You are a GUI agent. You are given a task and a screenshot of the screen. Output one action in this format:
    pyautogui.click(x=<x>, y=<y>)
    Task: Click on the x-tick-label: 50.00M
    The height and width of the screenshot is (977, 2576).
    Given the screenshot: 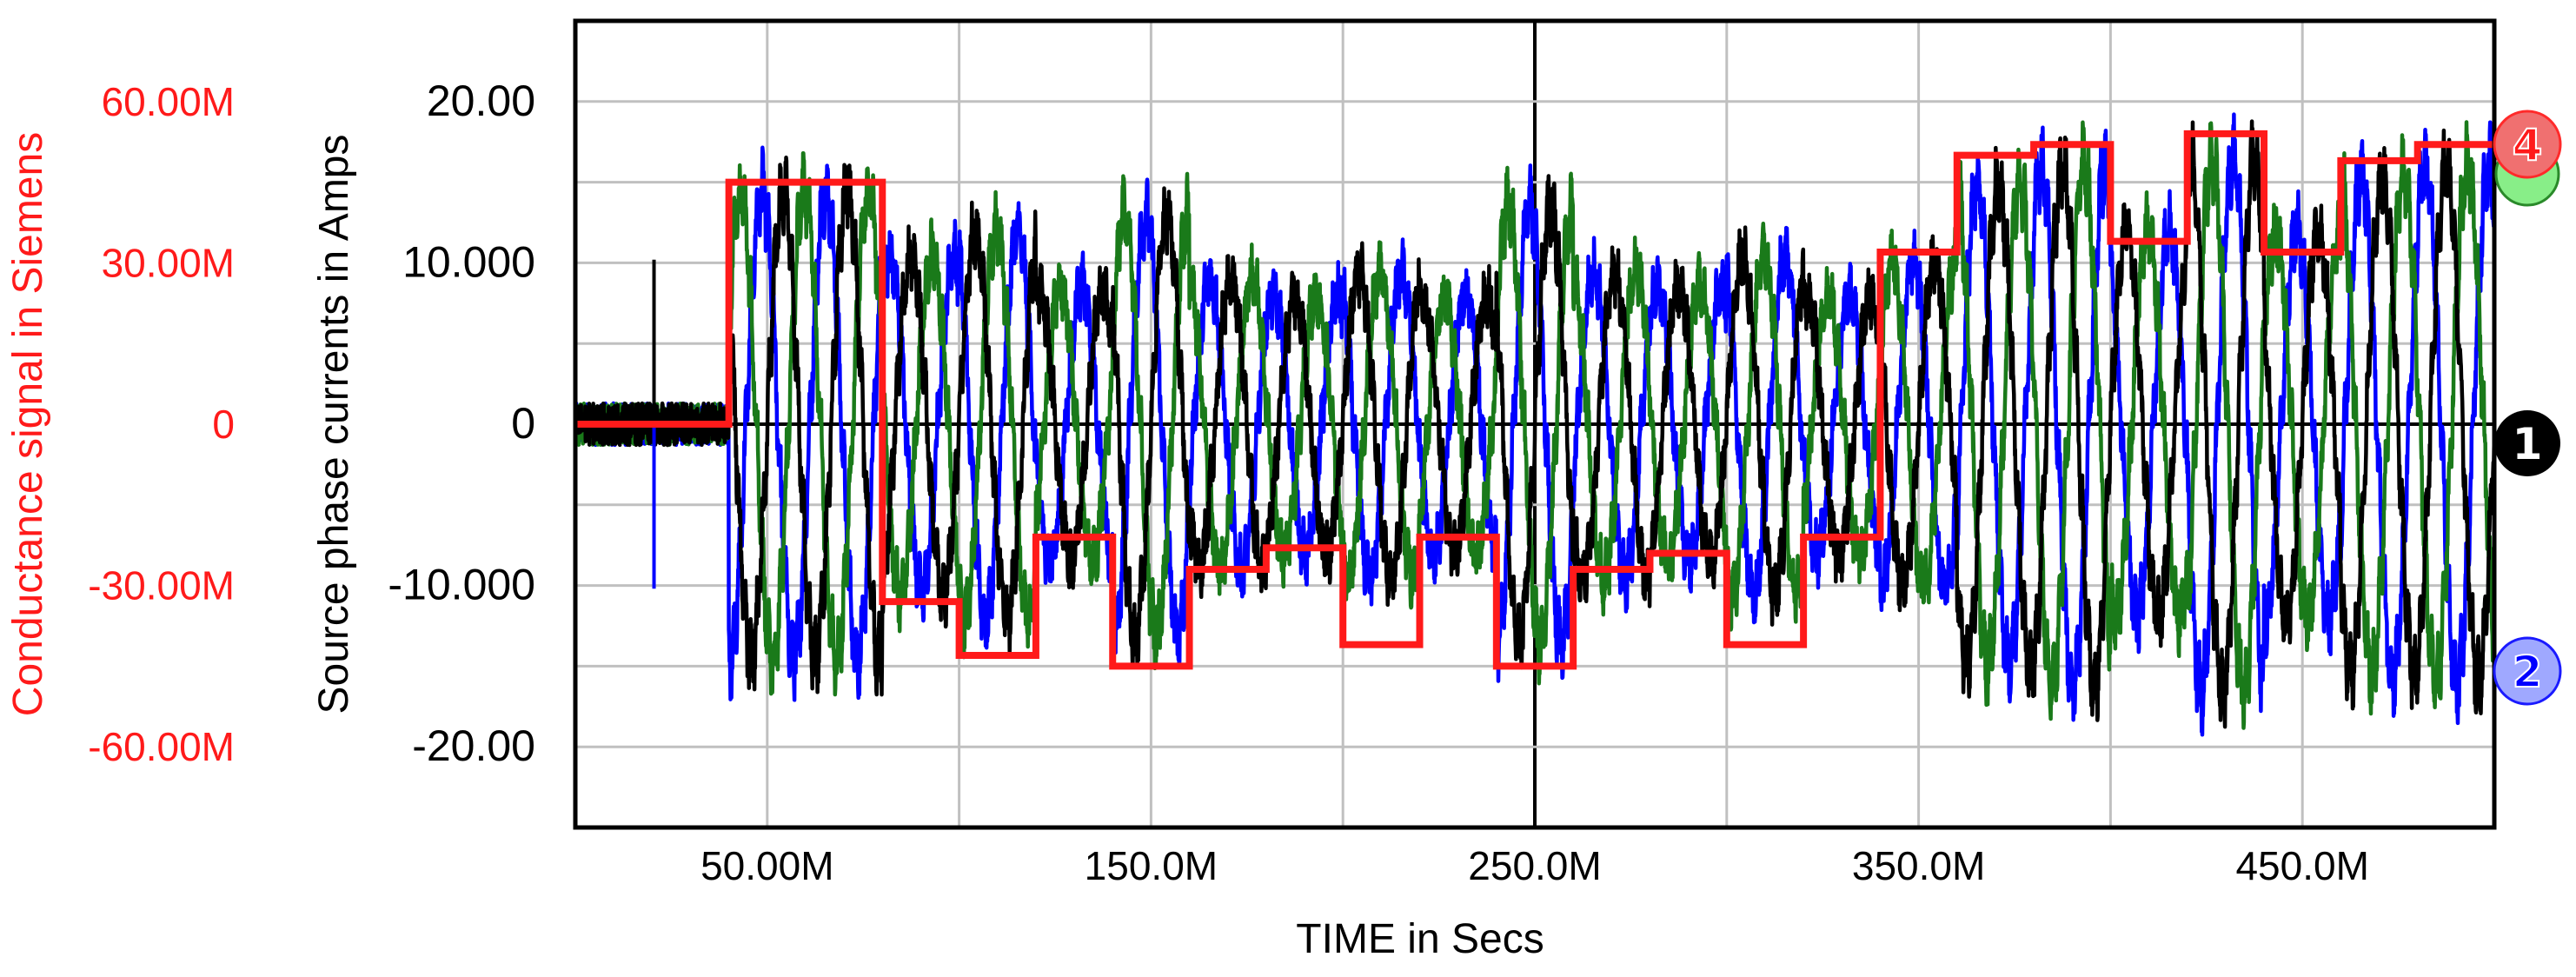 What is the action you would take?
    pyautogui.click(x=766, y=865)
    